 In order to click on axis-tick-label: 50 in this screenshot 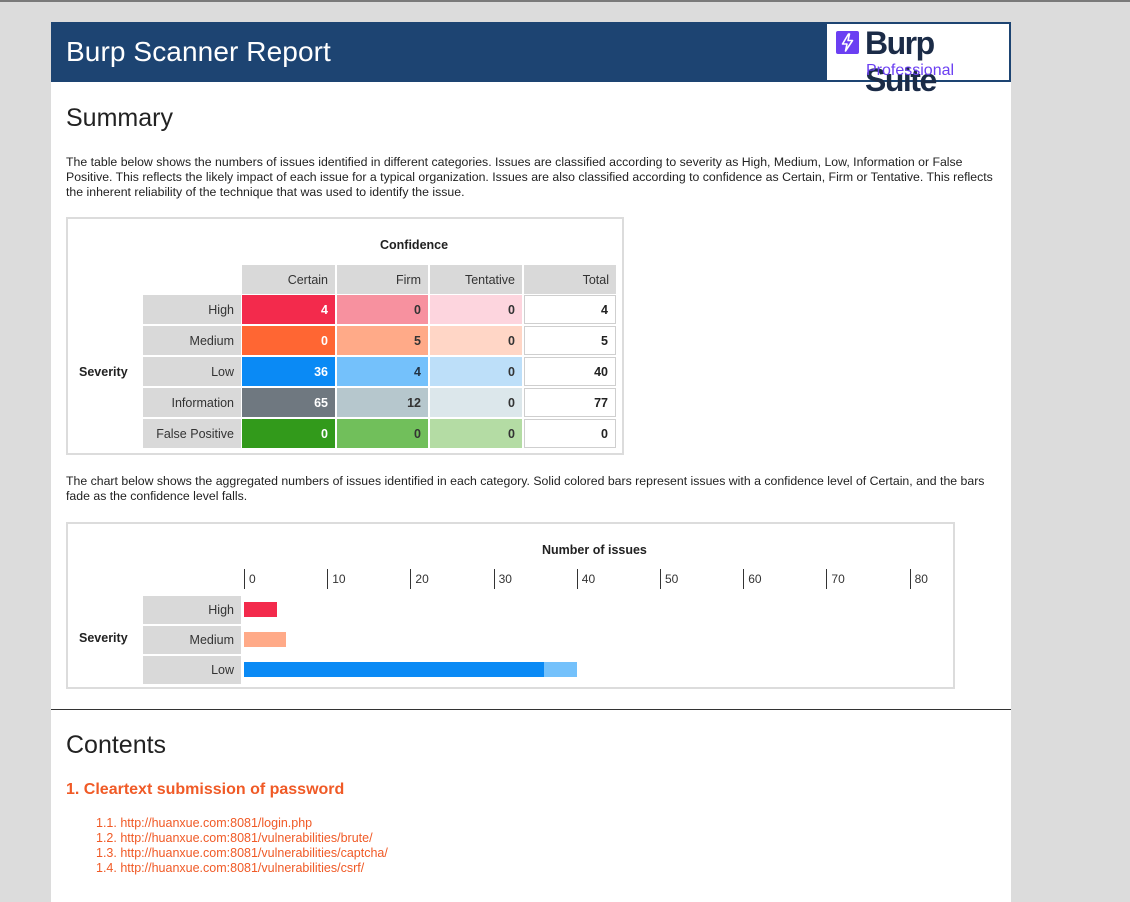, I will do `click(669, 579)`.